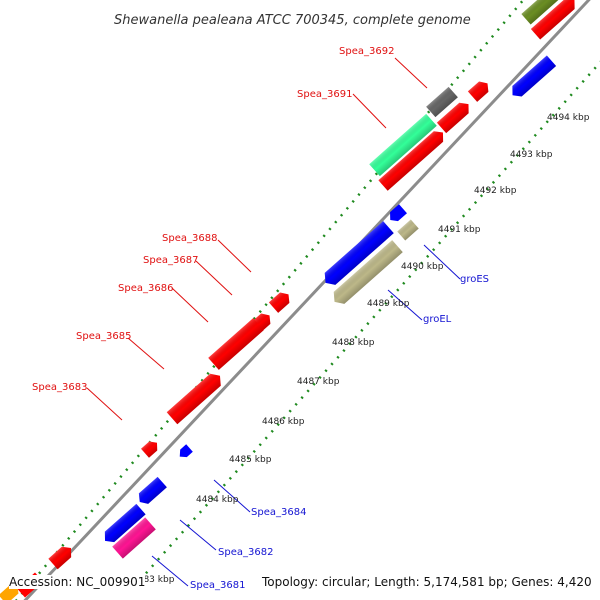 Image resolution: width=600 pixels, height=600 pixels. What do you see at coordinates (408, 230) in the screenshot?
I see `gene-groES` at bounding box center [408, 230].